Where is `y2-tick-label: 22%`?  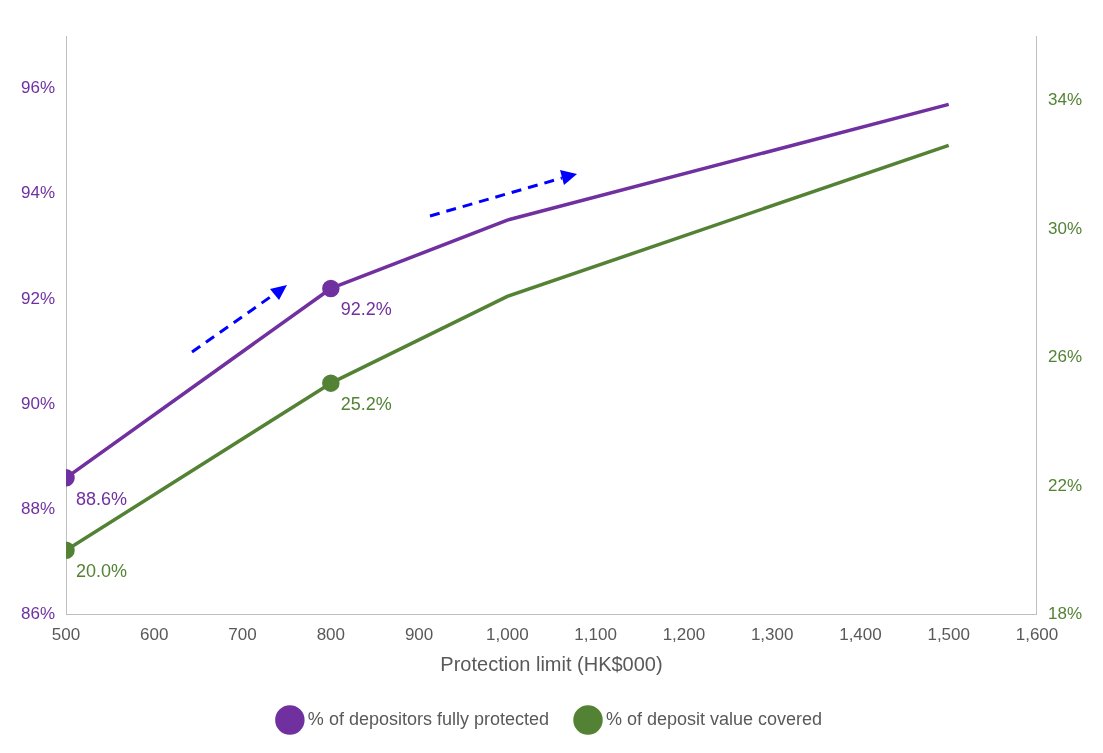 y2-tick-label: 22% is located at coordinates (1065, 485).